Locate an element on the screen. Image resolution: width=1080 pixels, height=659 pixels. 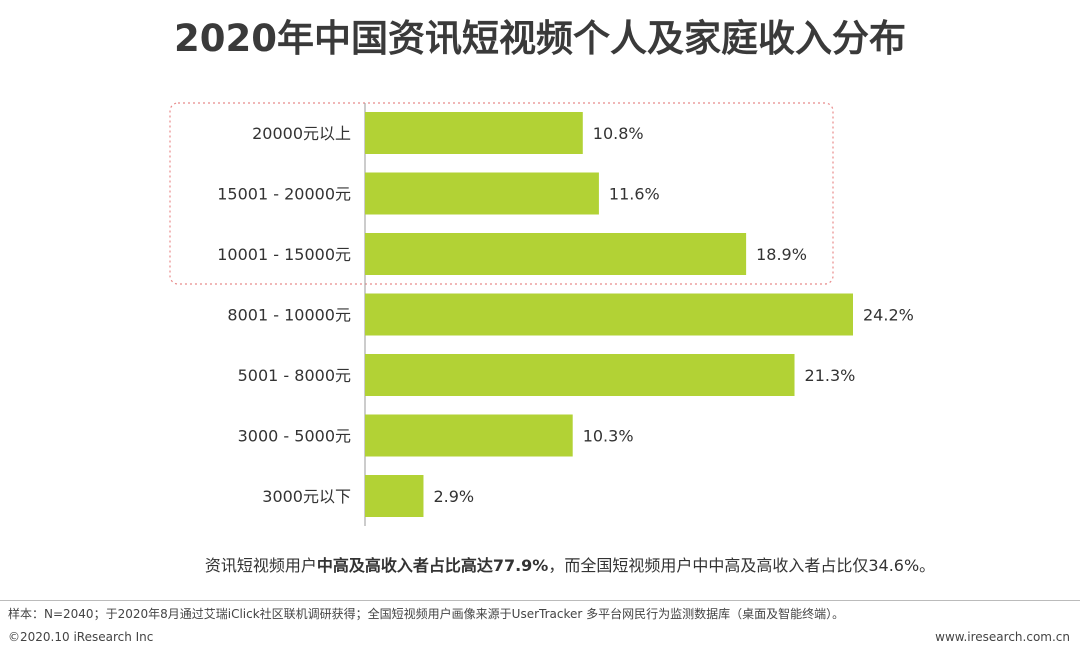
footer-divider is located at coordinates (540, 600).